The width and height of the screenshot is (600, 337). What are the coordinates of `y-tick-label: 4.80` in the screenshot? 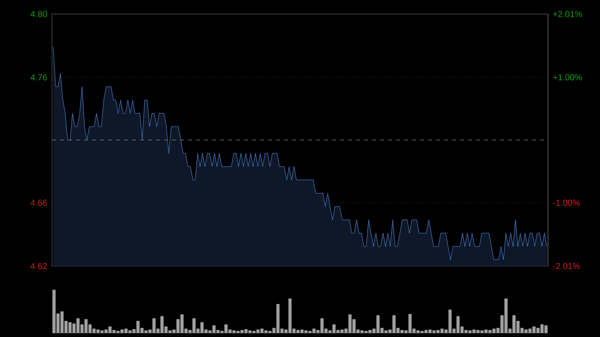 It's located at (38, 14).